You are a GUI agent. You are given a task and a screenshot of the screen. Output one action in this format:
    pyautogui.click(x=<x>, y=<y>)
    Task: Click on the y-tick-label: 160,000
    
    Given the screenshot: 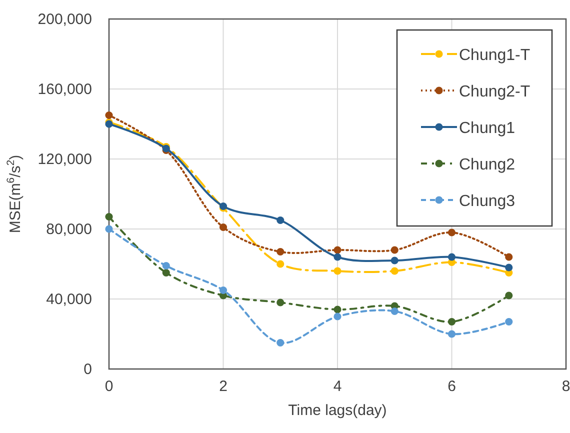 What is the action you would take?
    pyautogui.click(x=65, y=89)
    